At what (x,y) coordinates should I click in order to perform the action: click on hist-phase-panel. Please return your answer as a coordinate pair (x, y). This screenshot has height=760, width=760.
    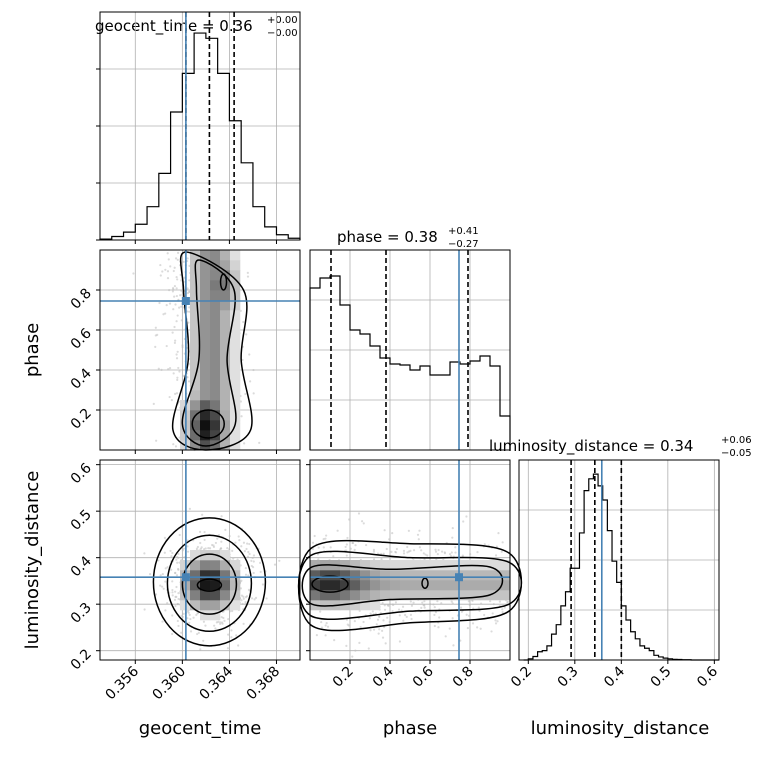
    Looking at the image, I should click on (410, 350).